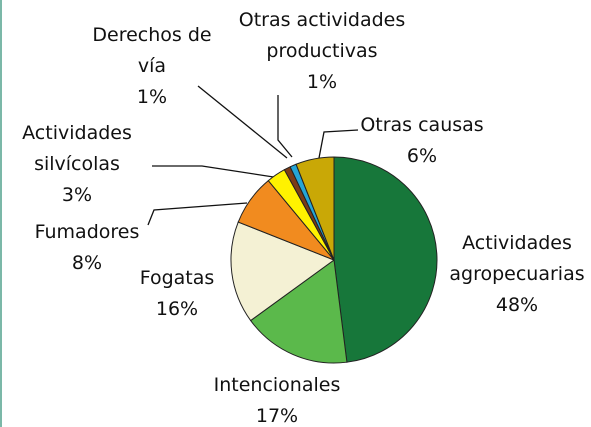 This screenshot has width=591, height=427. Describe the element at coordinates (517, 305) in the screenshot. I see `value-label: 48%` at that location.